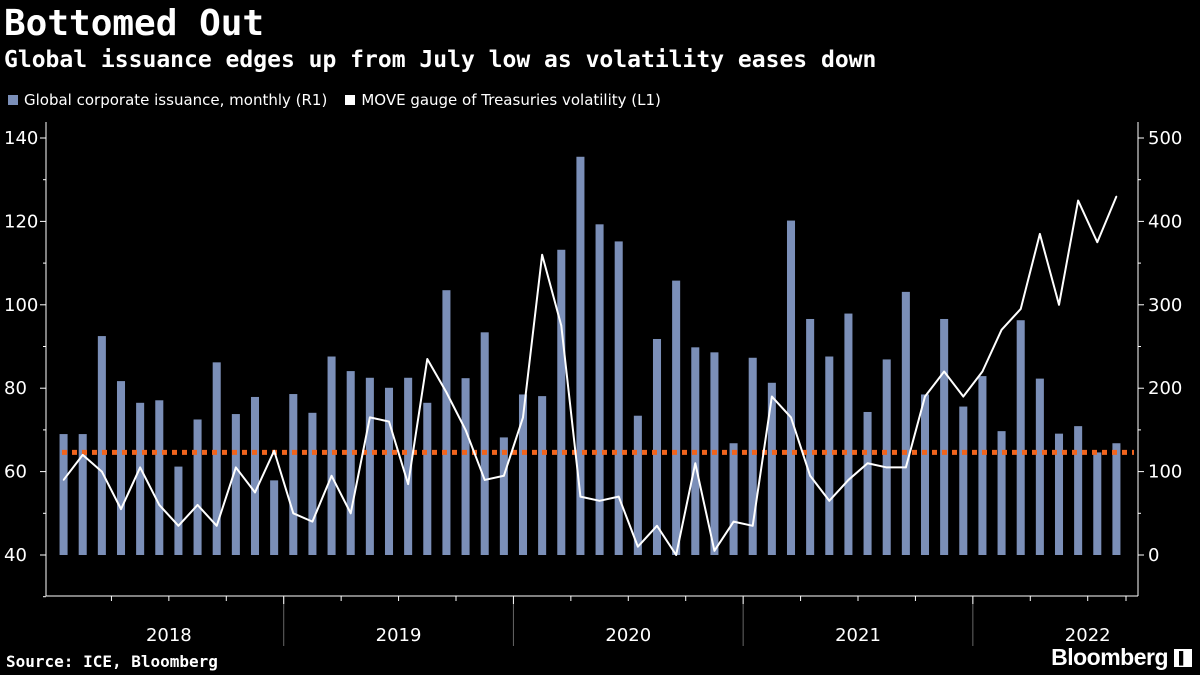 The width and height of the screenshot is (1200, 675). I want to click on legend-swatch-move, so click(350, 100).